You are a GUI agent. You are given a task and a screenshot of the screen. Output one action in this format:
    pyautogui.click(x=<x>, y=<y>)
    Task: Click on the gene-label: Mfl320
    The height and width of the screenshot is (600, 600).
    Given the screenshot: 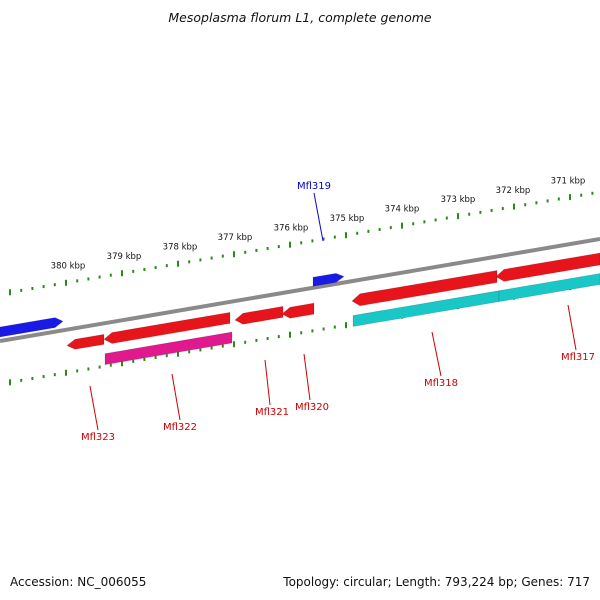 What is the action you would take?
    pyautogui.click(x=312, y=407)
    